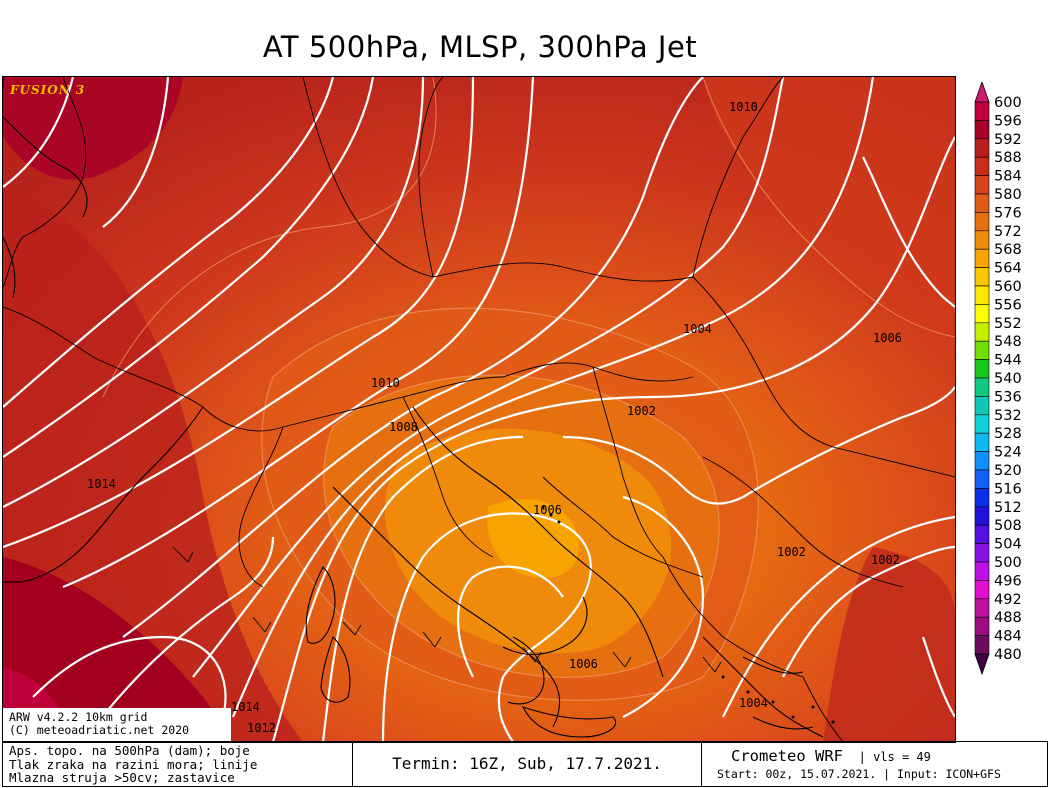  What do you see at coordinates (1008, 250) in the screenshot?
I see `legend-label: 568` at bounding box center [1008, 250].